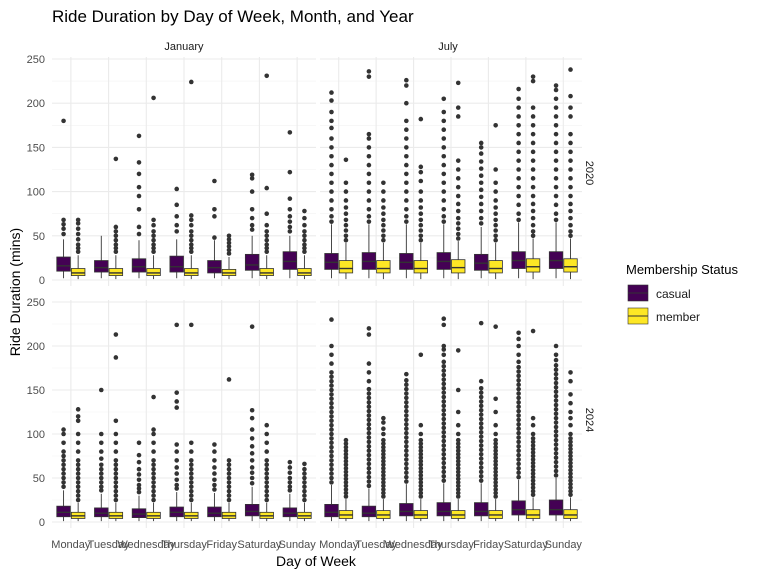 This screenshot has width=768, height=576. I want to click on box-member-monday, so click(346, 218).